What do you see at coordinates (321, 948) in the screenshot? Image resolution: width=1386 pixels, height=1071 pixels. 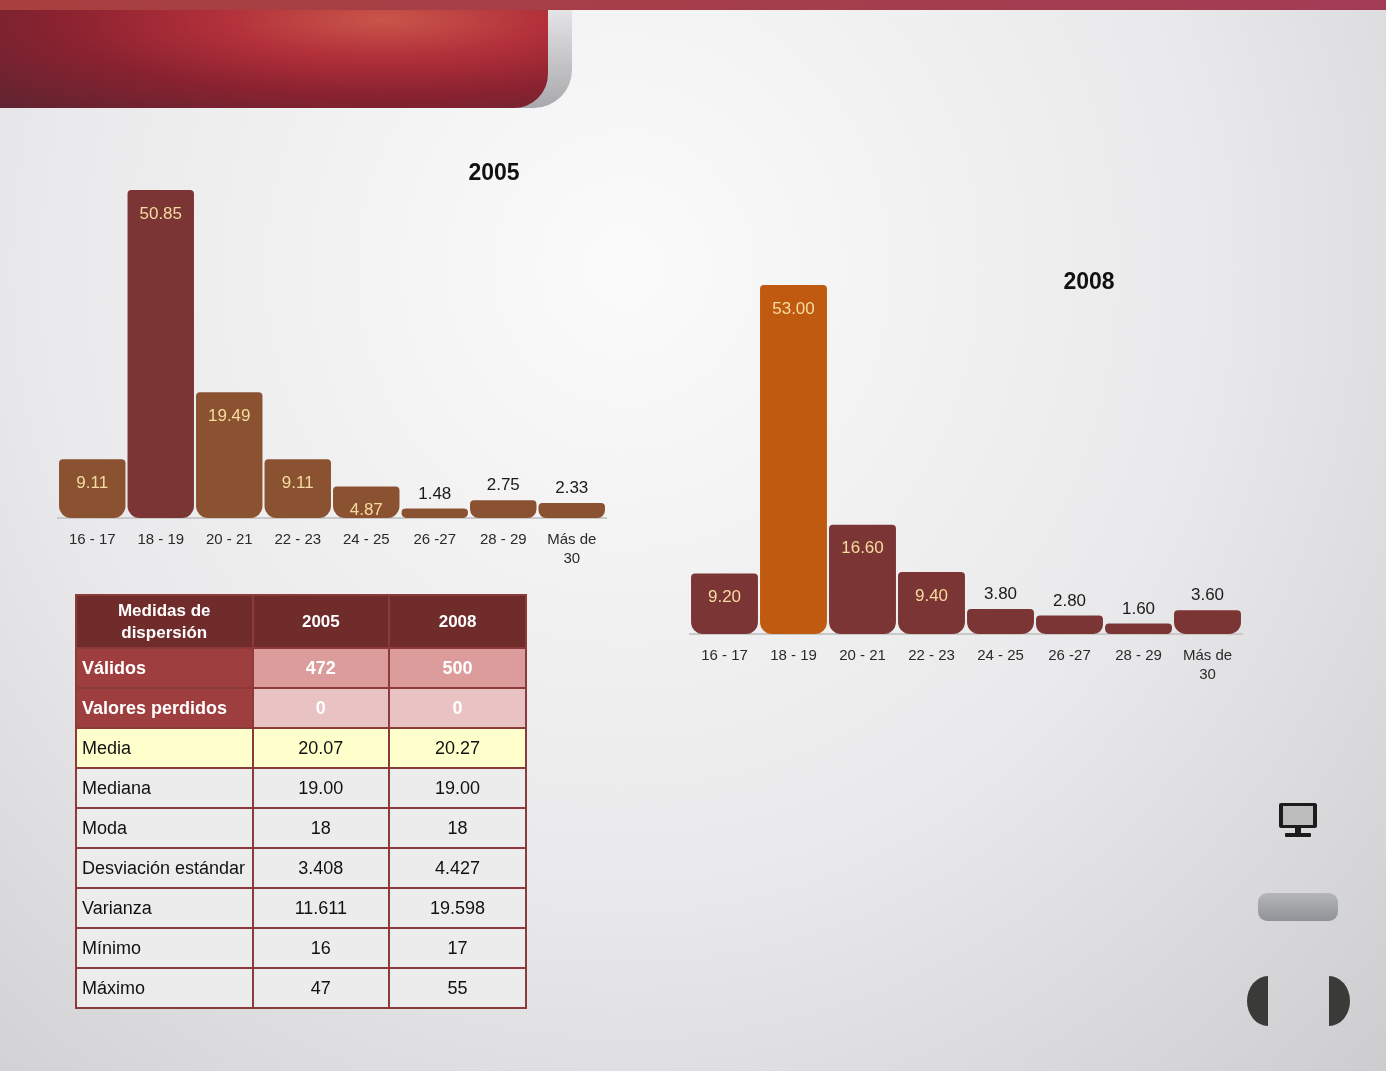 I see `data-label: 16` at bounding box center [321, 948].